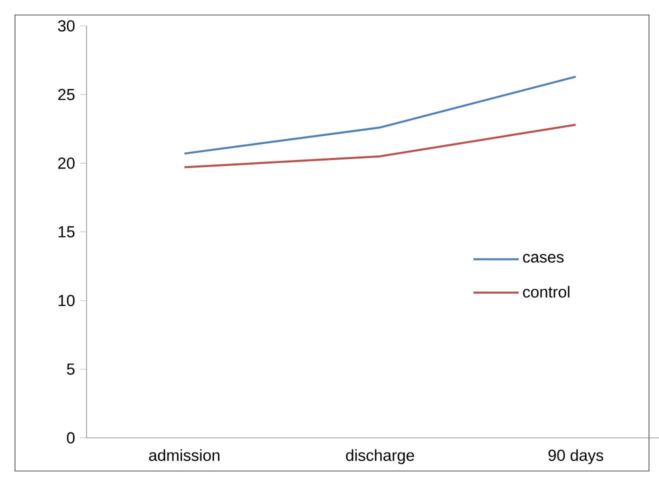 Image resolution: width=659 pixels, height=477 pixels. What do you see at coordinates (70, 369) in the screenshot?
I see `y-tick-label: 5` at bounding box center [70, 369].